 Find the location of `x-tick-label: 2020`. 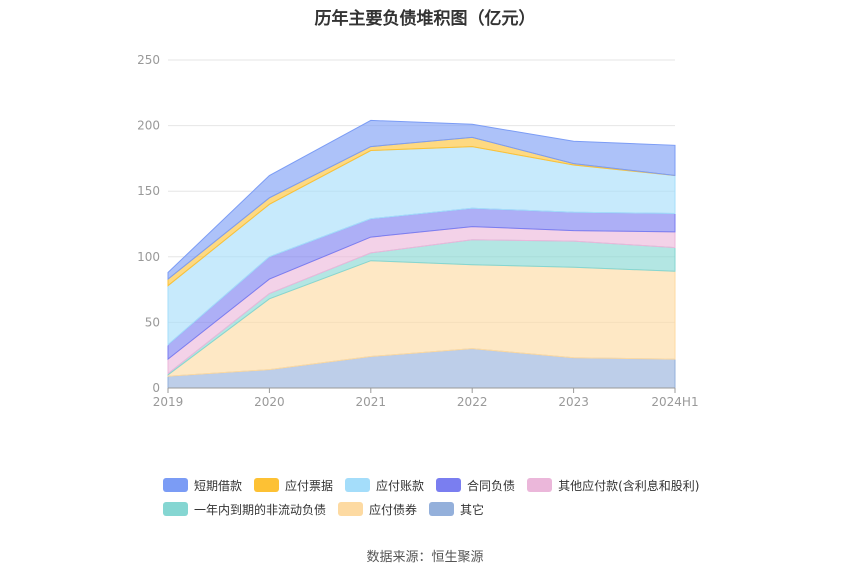

x-tick-label: 2020 is located at coordinates (269, 402).